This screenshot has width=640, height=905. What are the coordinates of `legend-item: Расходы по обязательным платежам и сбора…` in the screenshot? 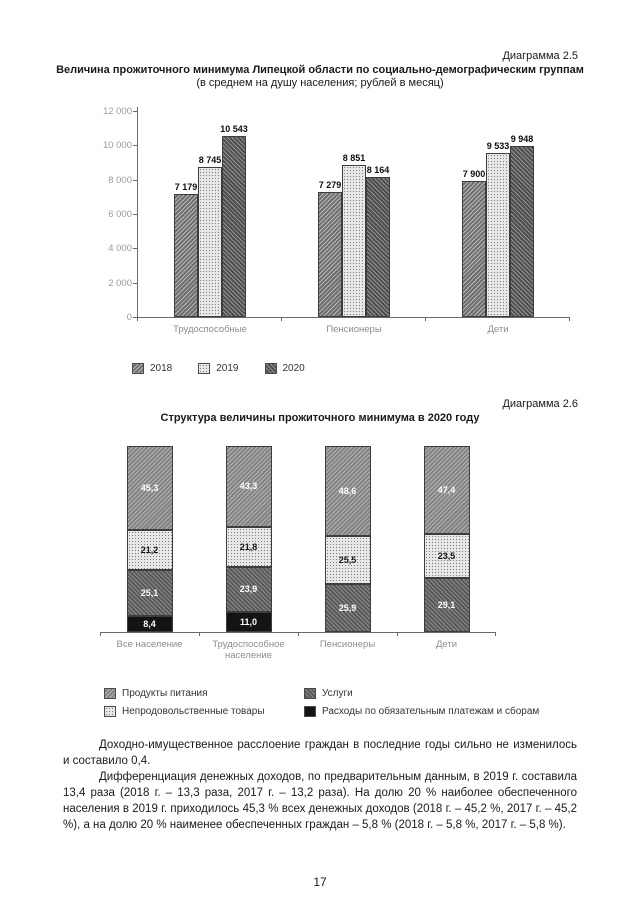 It's located at (472, 711).